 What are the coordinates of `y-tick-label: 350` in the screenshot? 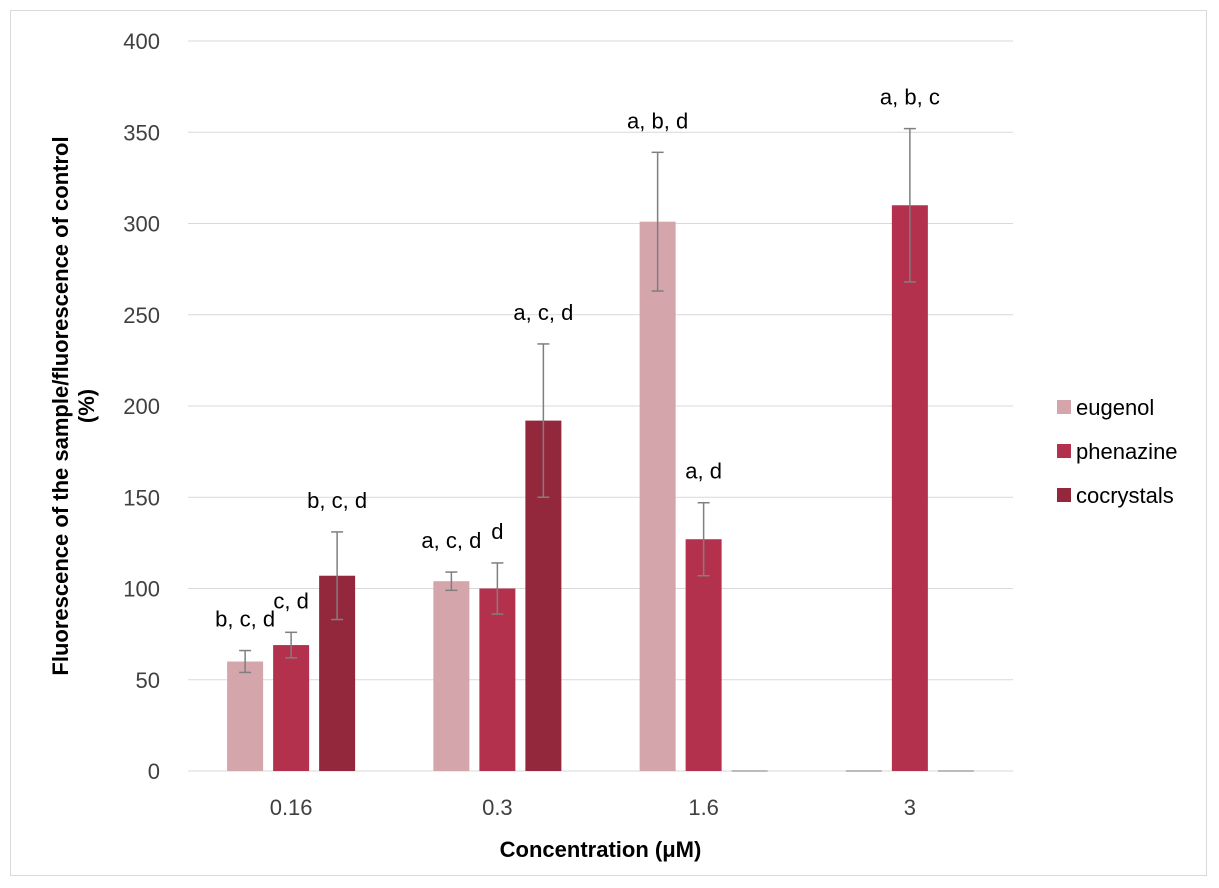 It's located at (141, 132).